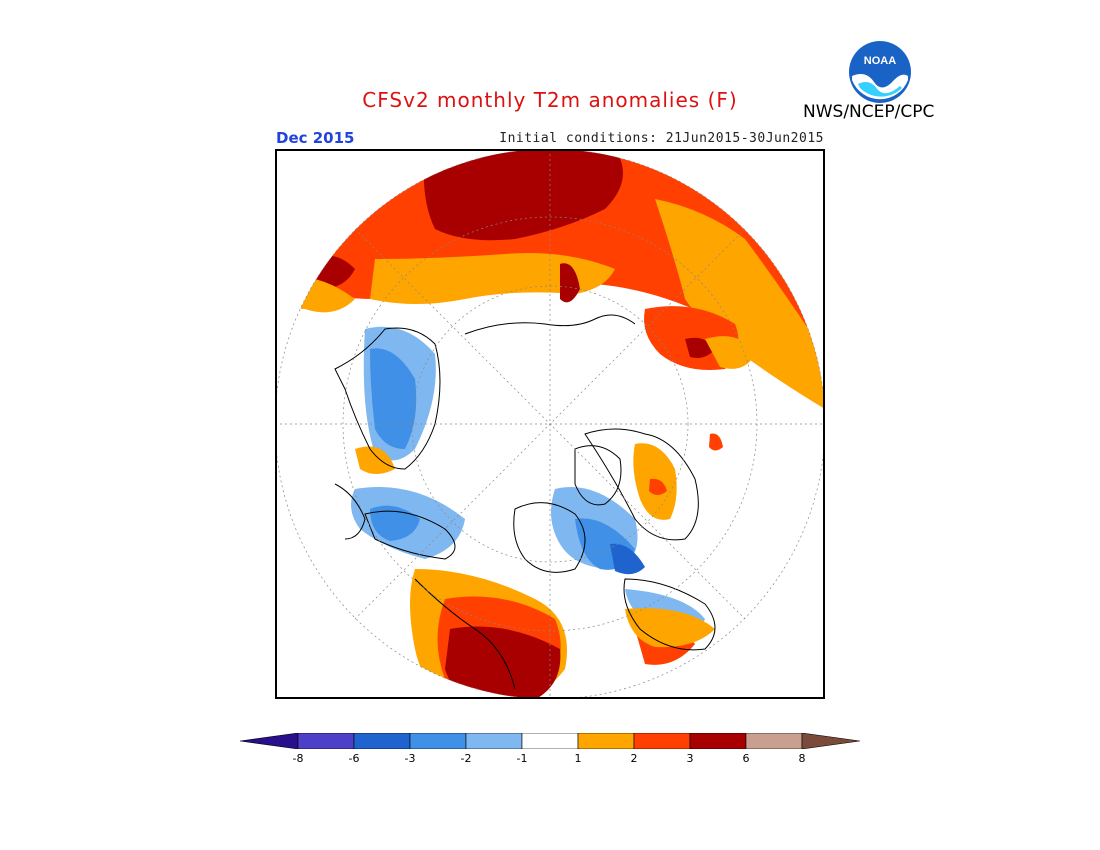 The image size is (1100, 850). Describe the element at coordinates (522, 758) in the screenshot. I see `colorbar-tick-label: -1` at that location.